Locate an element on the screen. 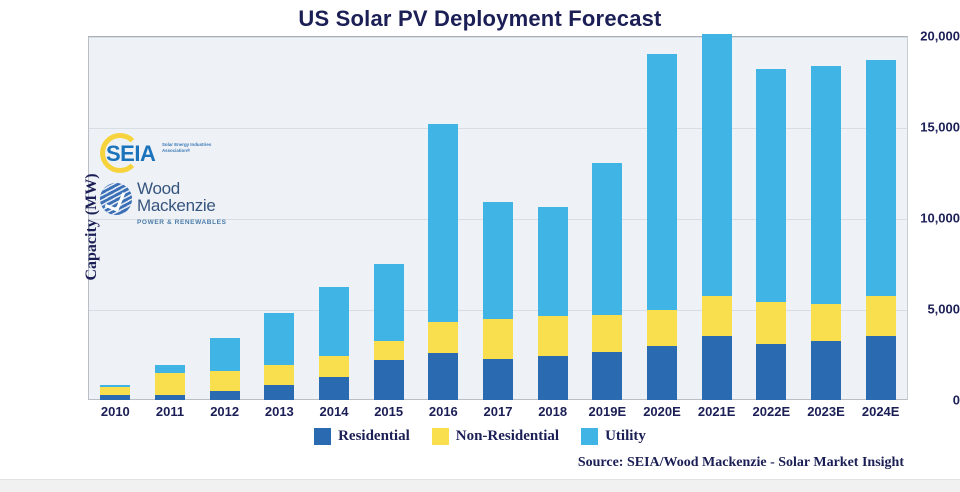 The height and width of the screenshot is (492, 960). wood-mackenzie-wordmark: Wood Mackenzie is located at coordinates (176, 197).